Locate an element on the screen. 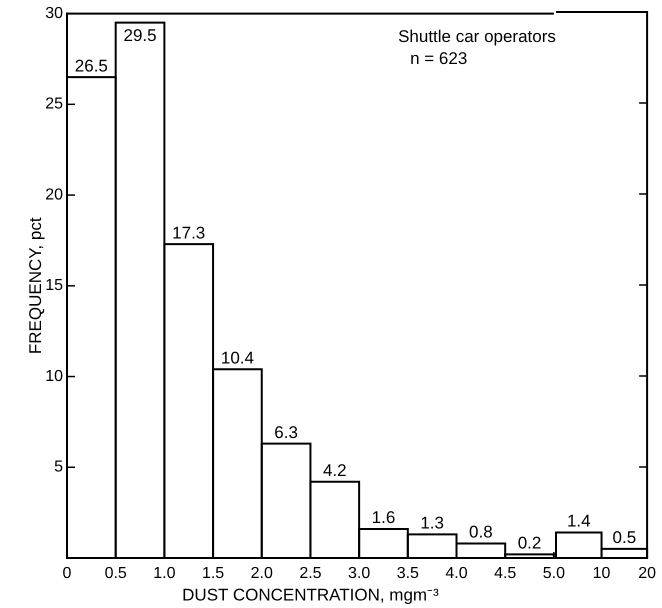 This screenshot has width=662, height=608. data-label: 17.3 is located at coordinates (189, 232).